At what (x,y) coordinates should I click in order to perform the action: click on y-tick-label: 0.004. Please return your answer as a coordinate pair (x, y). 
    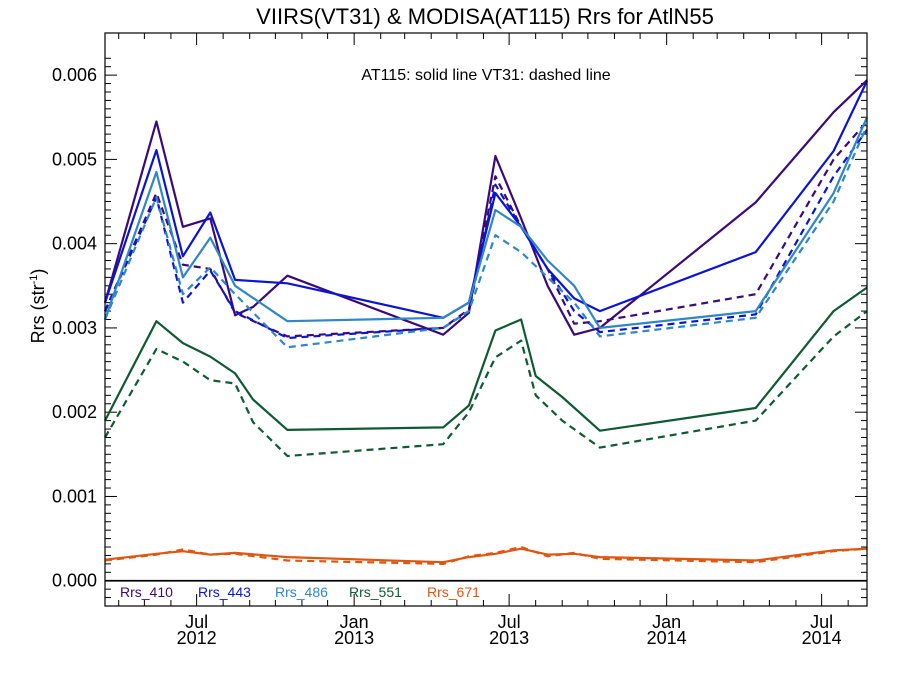
    Looking at the image, I should click on (74, 244).